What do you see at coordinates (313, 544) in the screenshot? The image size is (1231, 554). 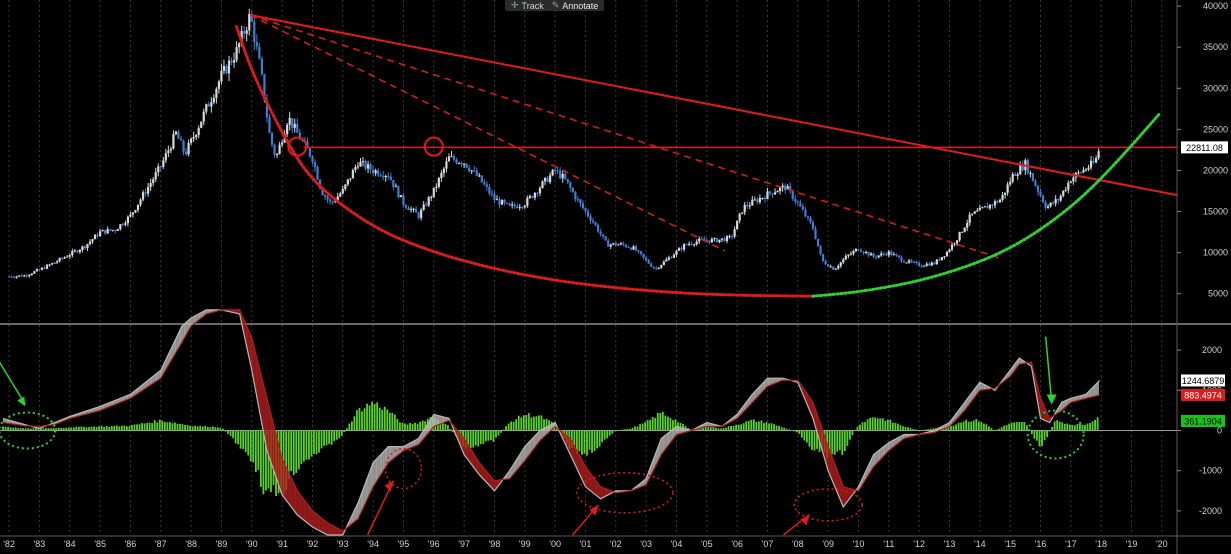 I see `x-tick-label: '92` at bounding box center [313, 544].